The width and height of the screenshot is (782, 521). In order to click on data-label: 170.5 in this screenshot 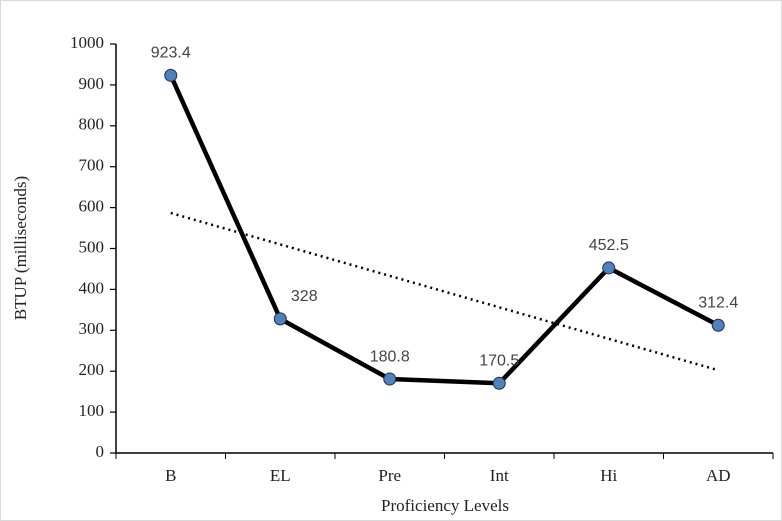, I will do `click(499, 360)`.